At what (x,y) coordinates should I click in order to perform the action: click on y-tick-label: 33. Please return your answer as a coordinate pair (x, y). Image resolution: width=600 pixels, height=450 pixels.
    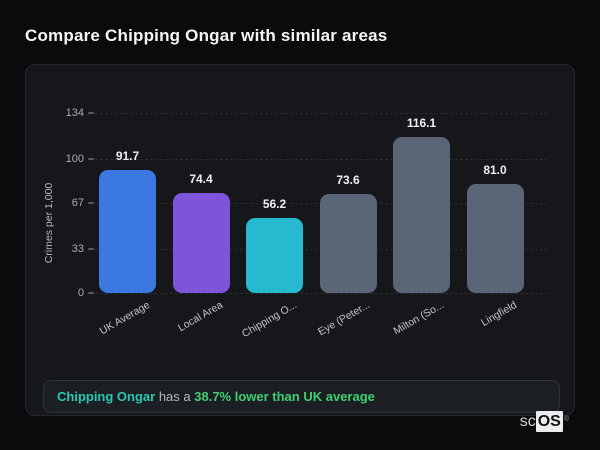
    Looking at the image, I should click on (77, 248).